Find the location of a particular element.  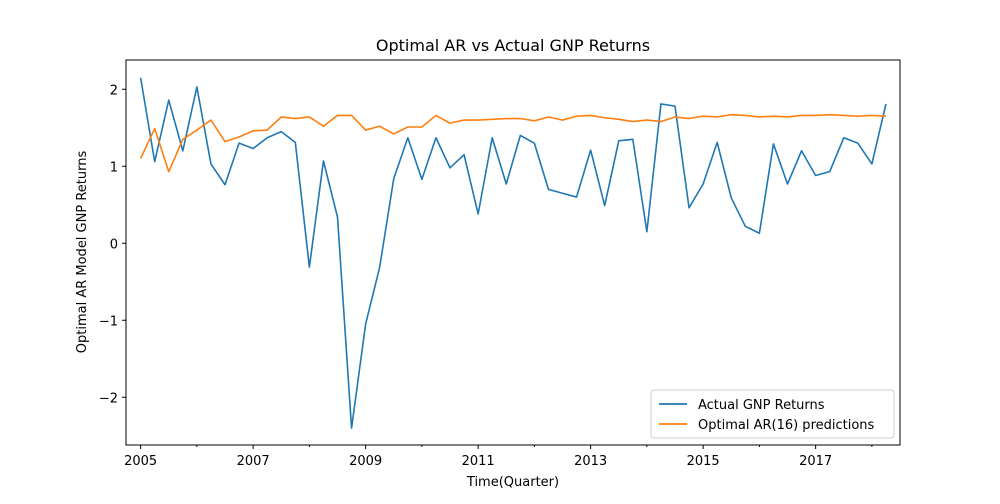

x-tick-label: 2015 is located at coordinates (703, 461).